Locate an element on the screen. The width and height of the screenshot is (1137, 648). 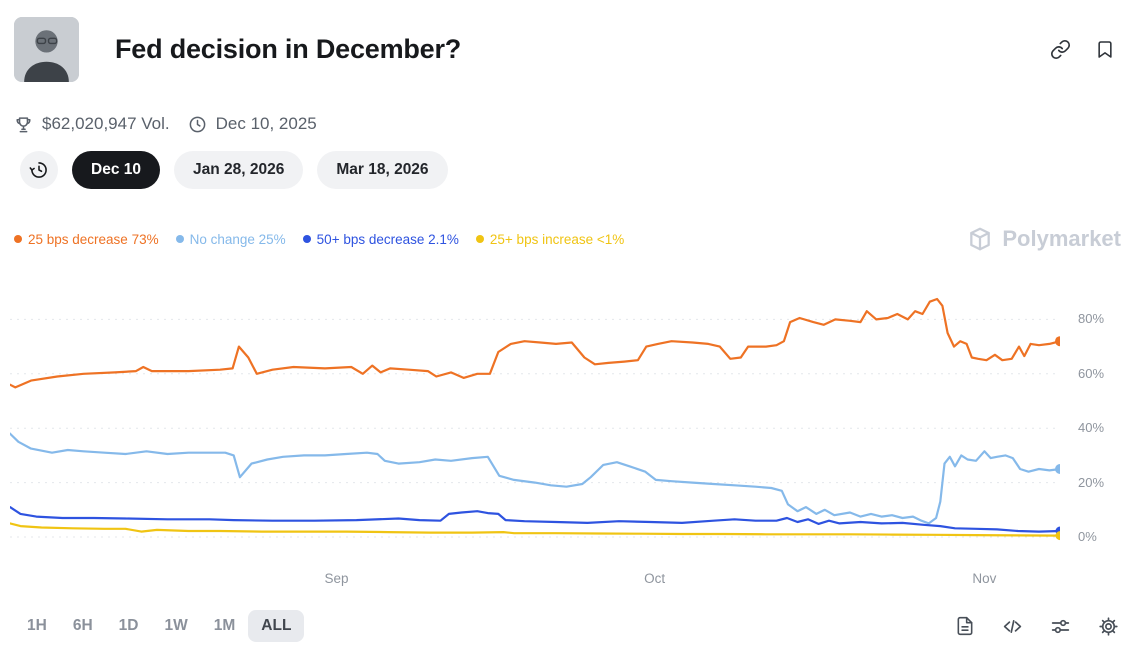
timeframe-1d: 1D is located at coordinates (129, 626).